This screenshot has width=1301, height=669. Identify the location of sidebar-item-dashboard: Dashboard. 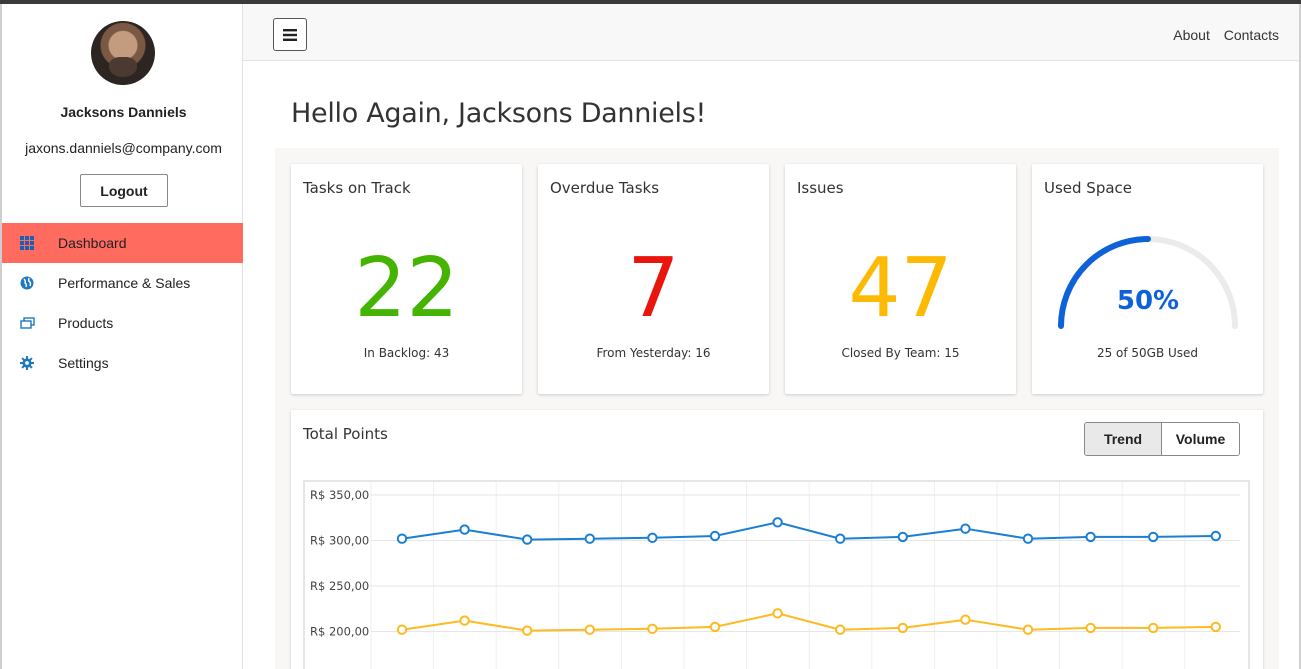
(122, 243).